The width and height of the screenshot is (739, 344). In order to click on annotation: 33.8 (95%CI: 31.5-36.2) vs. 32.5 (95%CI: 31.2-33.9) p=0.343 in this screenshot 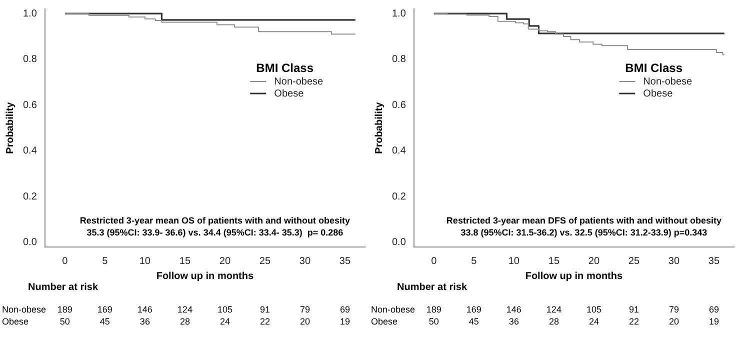, I will do `click(584, 232)`.